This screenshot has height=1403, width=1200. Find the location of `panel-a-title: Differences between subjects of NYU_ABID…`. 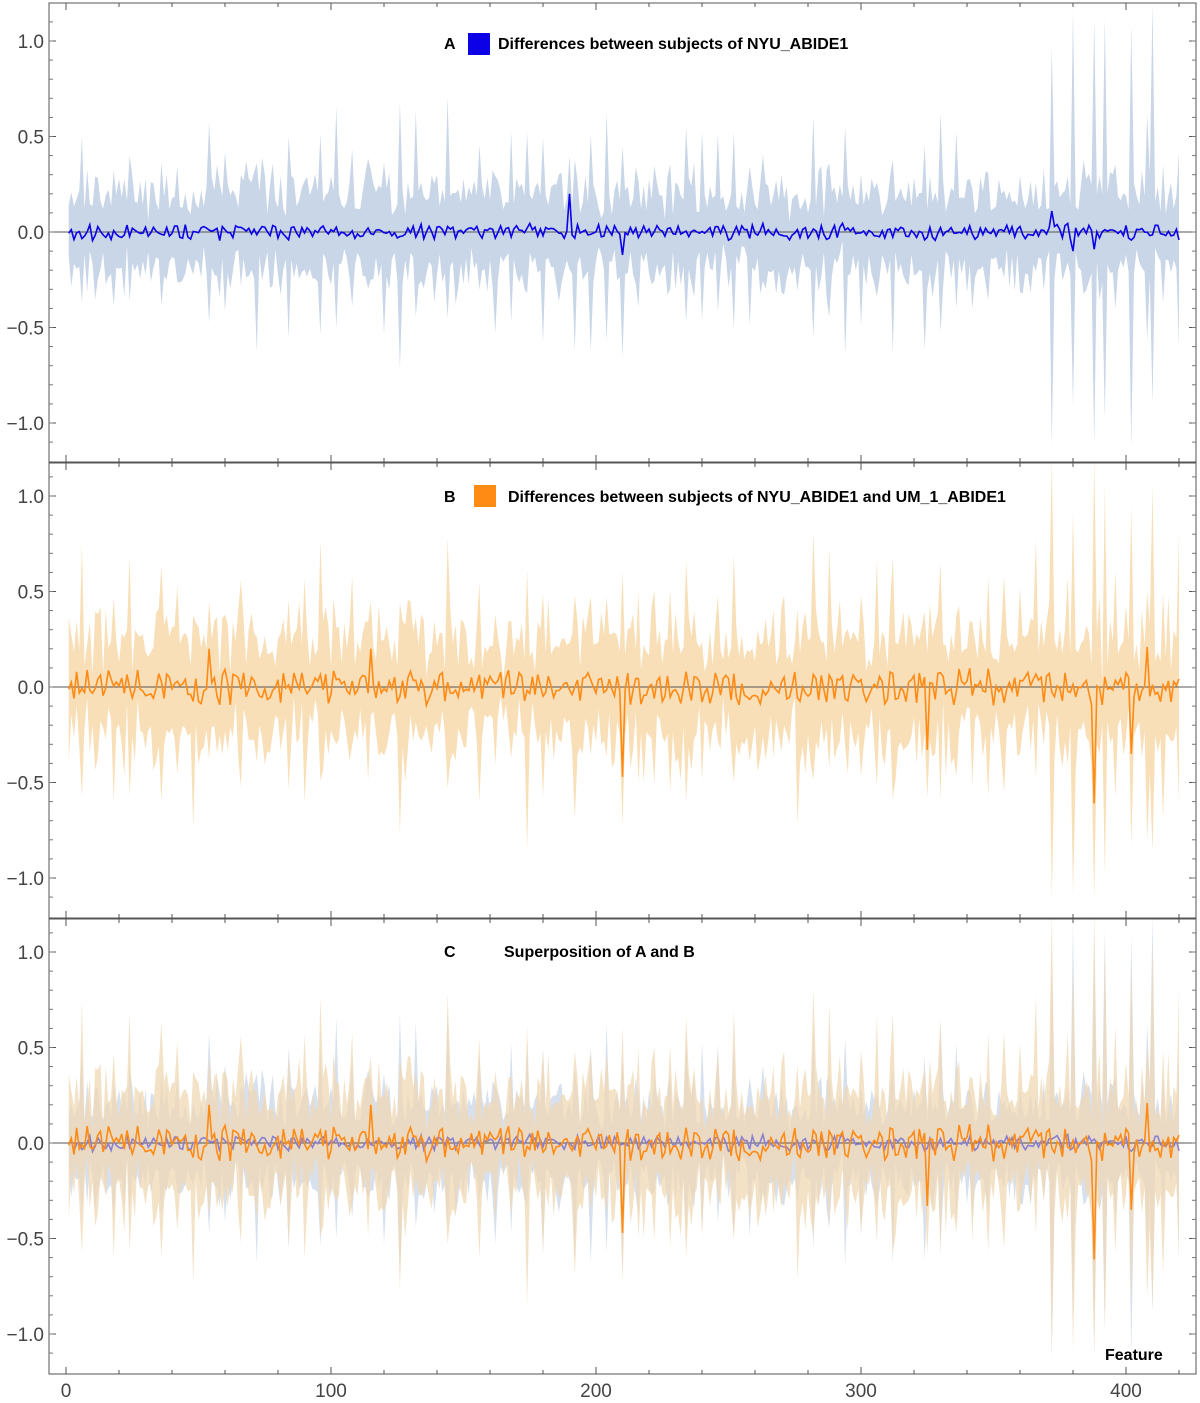

panel-a-title: Differences between subjects of NYU_ABID… is located at coordinates (673, 44).